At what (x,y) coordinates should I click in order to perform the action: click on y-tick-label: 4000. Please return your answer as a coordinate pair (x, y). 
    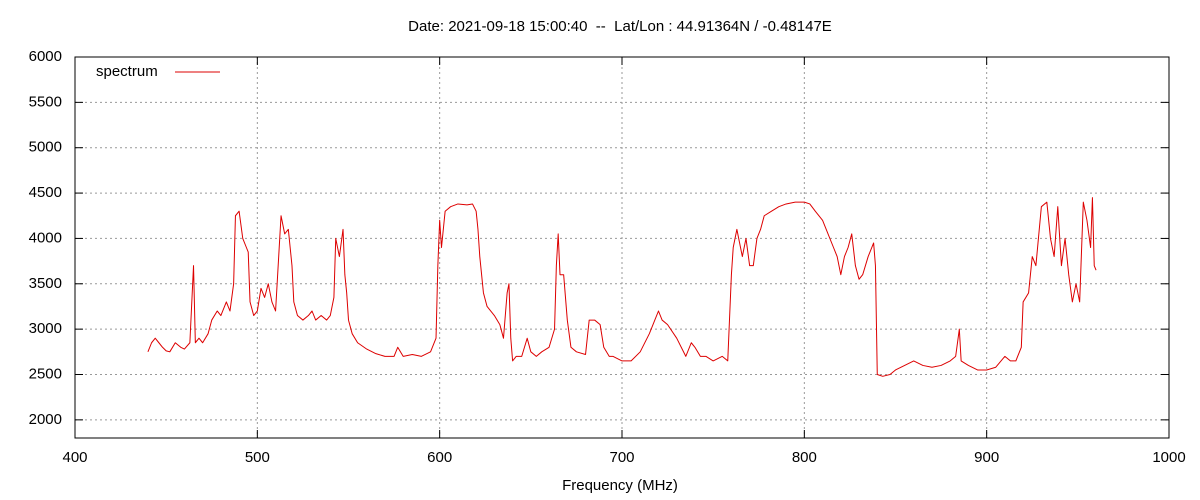
    Looking at the image, I should click on (45, 237).